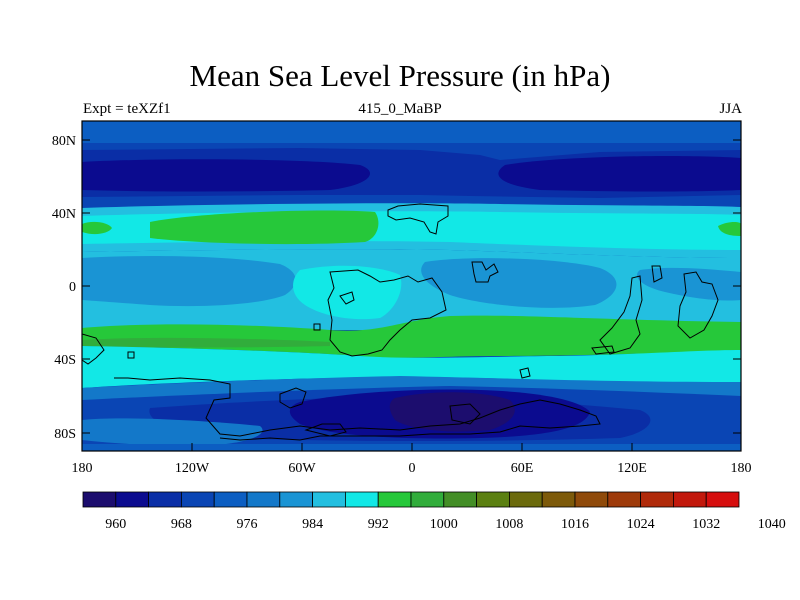  What do you see at coordinates (72, 287) in the screenshot?
I see `lat-label-0: 0` at bounding box center [72, 287].